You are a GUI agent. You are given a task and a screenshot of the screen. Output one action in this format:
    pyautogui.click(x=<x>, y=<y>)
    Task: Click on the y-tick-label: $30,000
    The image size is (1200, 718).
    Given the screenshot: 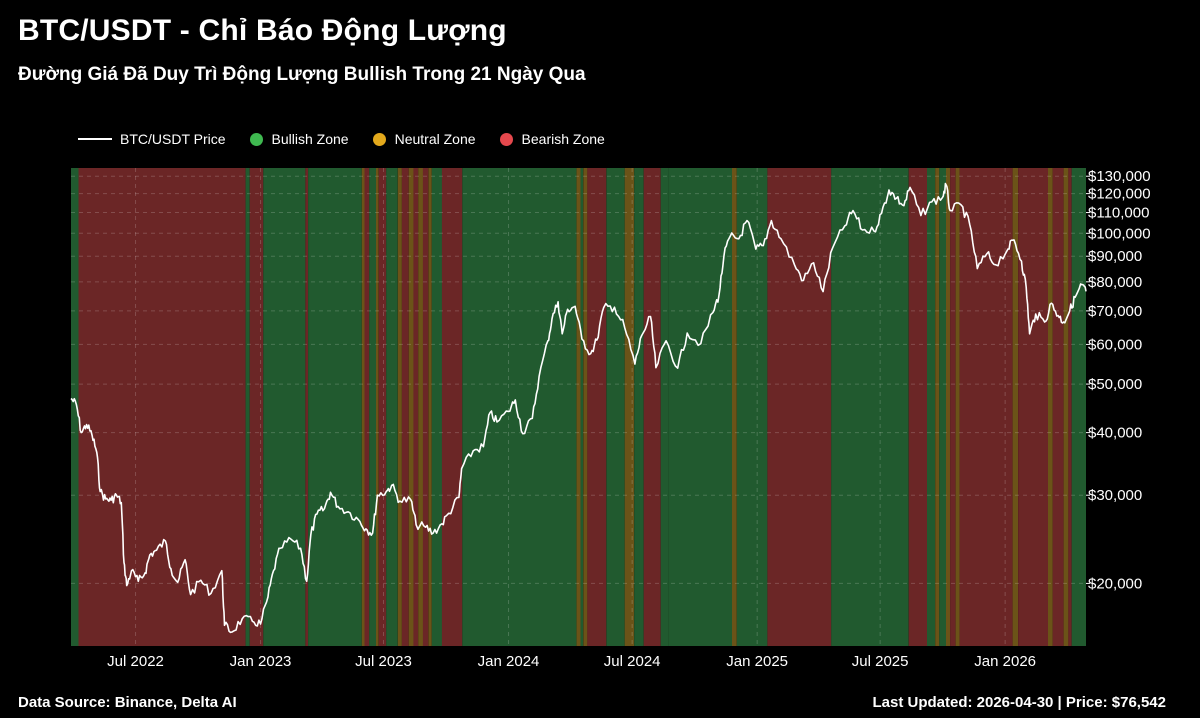 What is the action you would take?
    pyautogui.click(x=1115, y=495)
    